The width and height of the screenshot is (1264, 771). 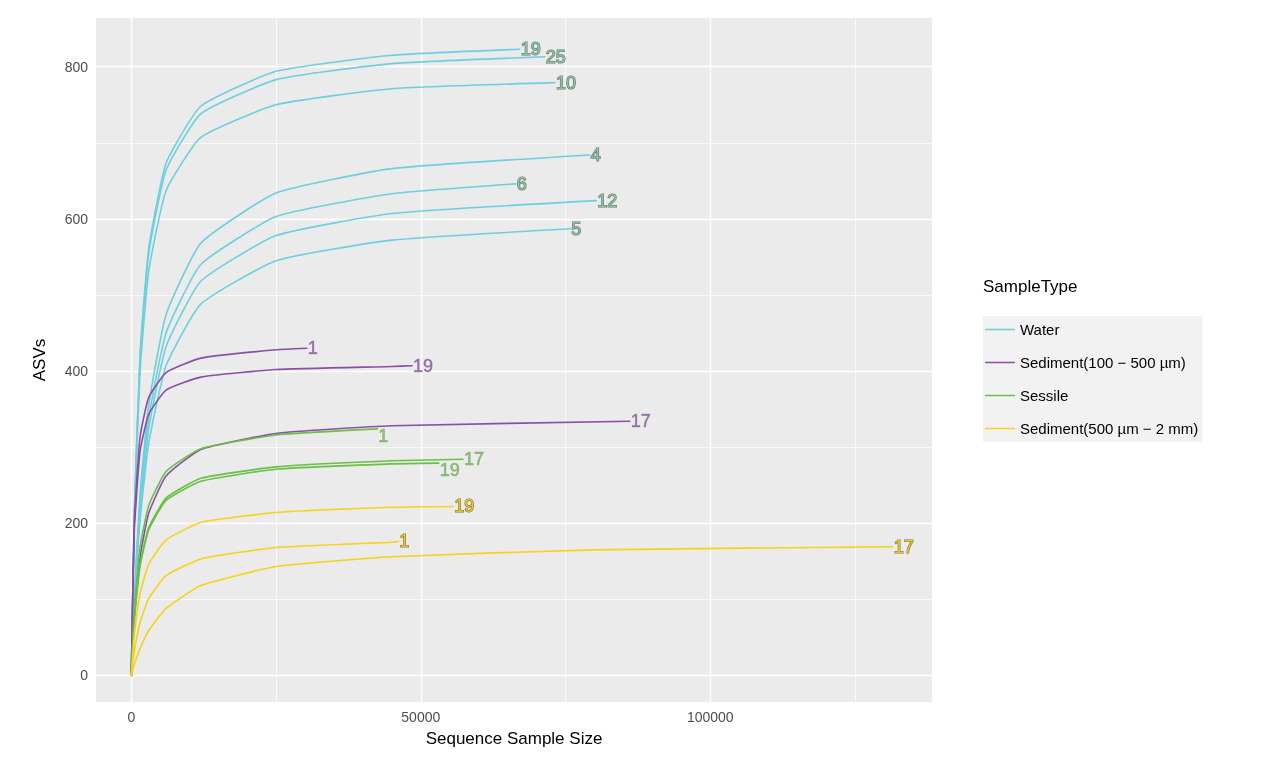 I want to click on x-axis-title: Sequence Sample Size, so click(x=514, y=738).